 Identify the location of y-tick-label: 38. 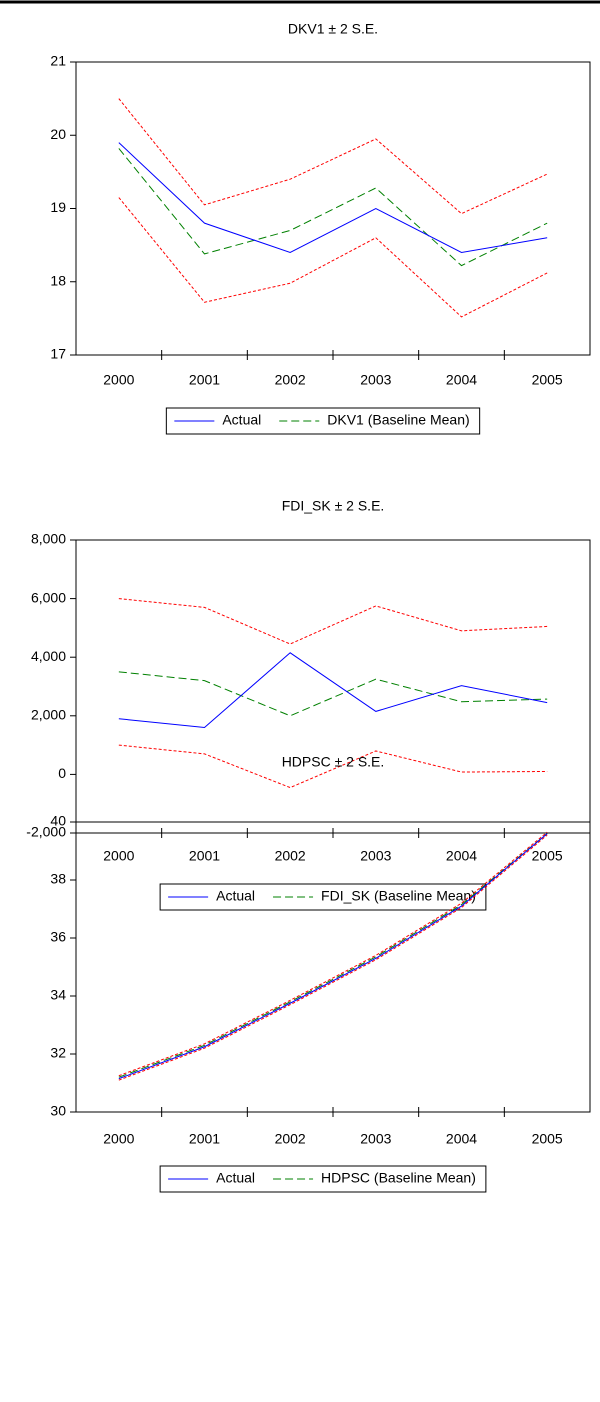
(58, 879).